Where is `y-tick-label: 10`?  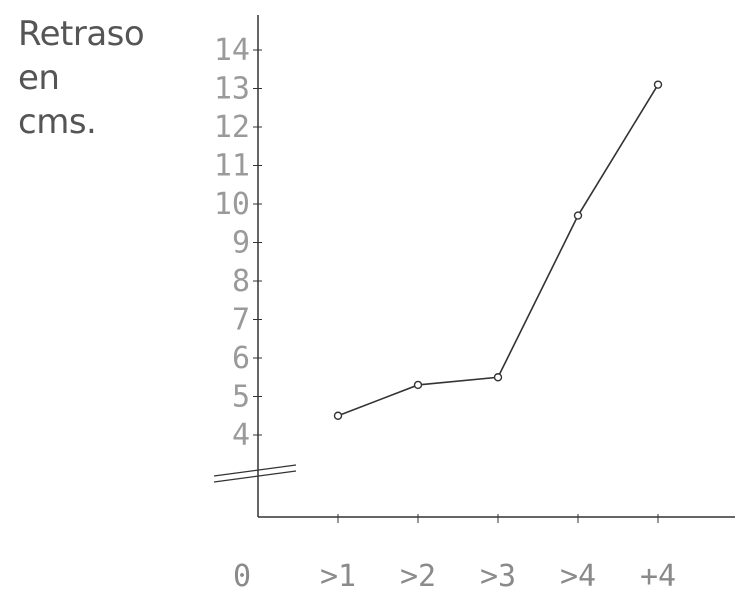
y-tick-label: 10 is located at coordinates (232, 204).